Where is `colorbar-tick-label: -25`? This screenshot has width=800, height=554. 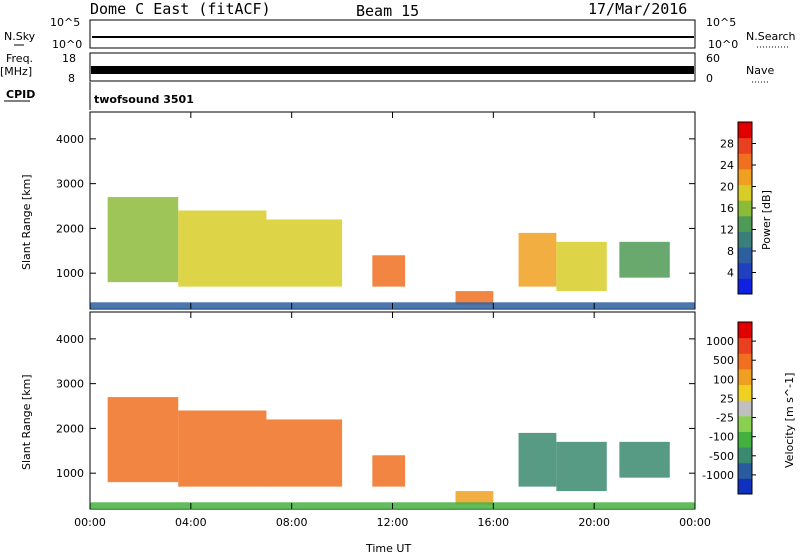 colorbar-tick-label: -25 is located at coordinates (725, 418).